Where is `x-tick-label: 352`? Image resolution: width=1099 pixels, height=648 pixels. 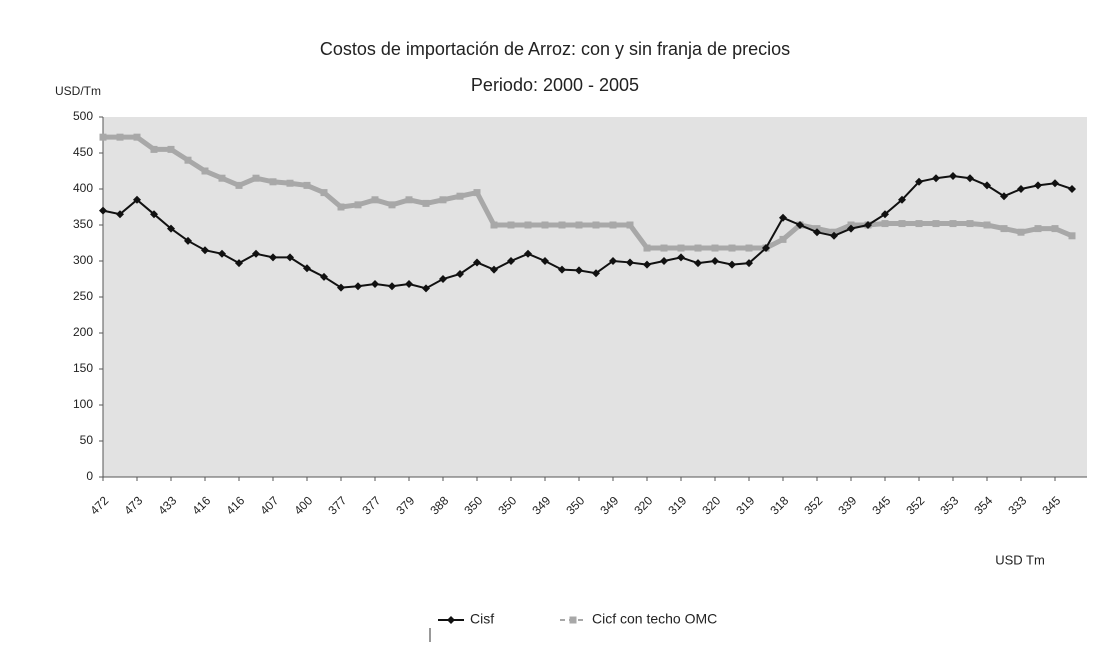
x-tick-label: 352 is located at coordinates (915, 505).